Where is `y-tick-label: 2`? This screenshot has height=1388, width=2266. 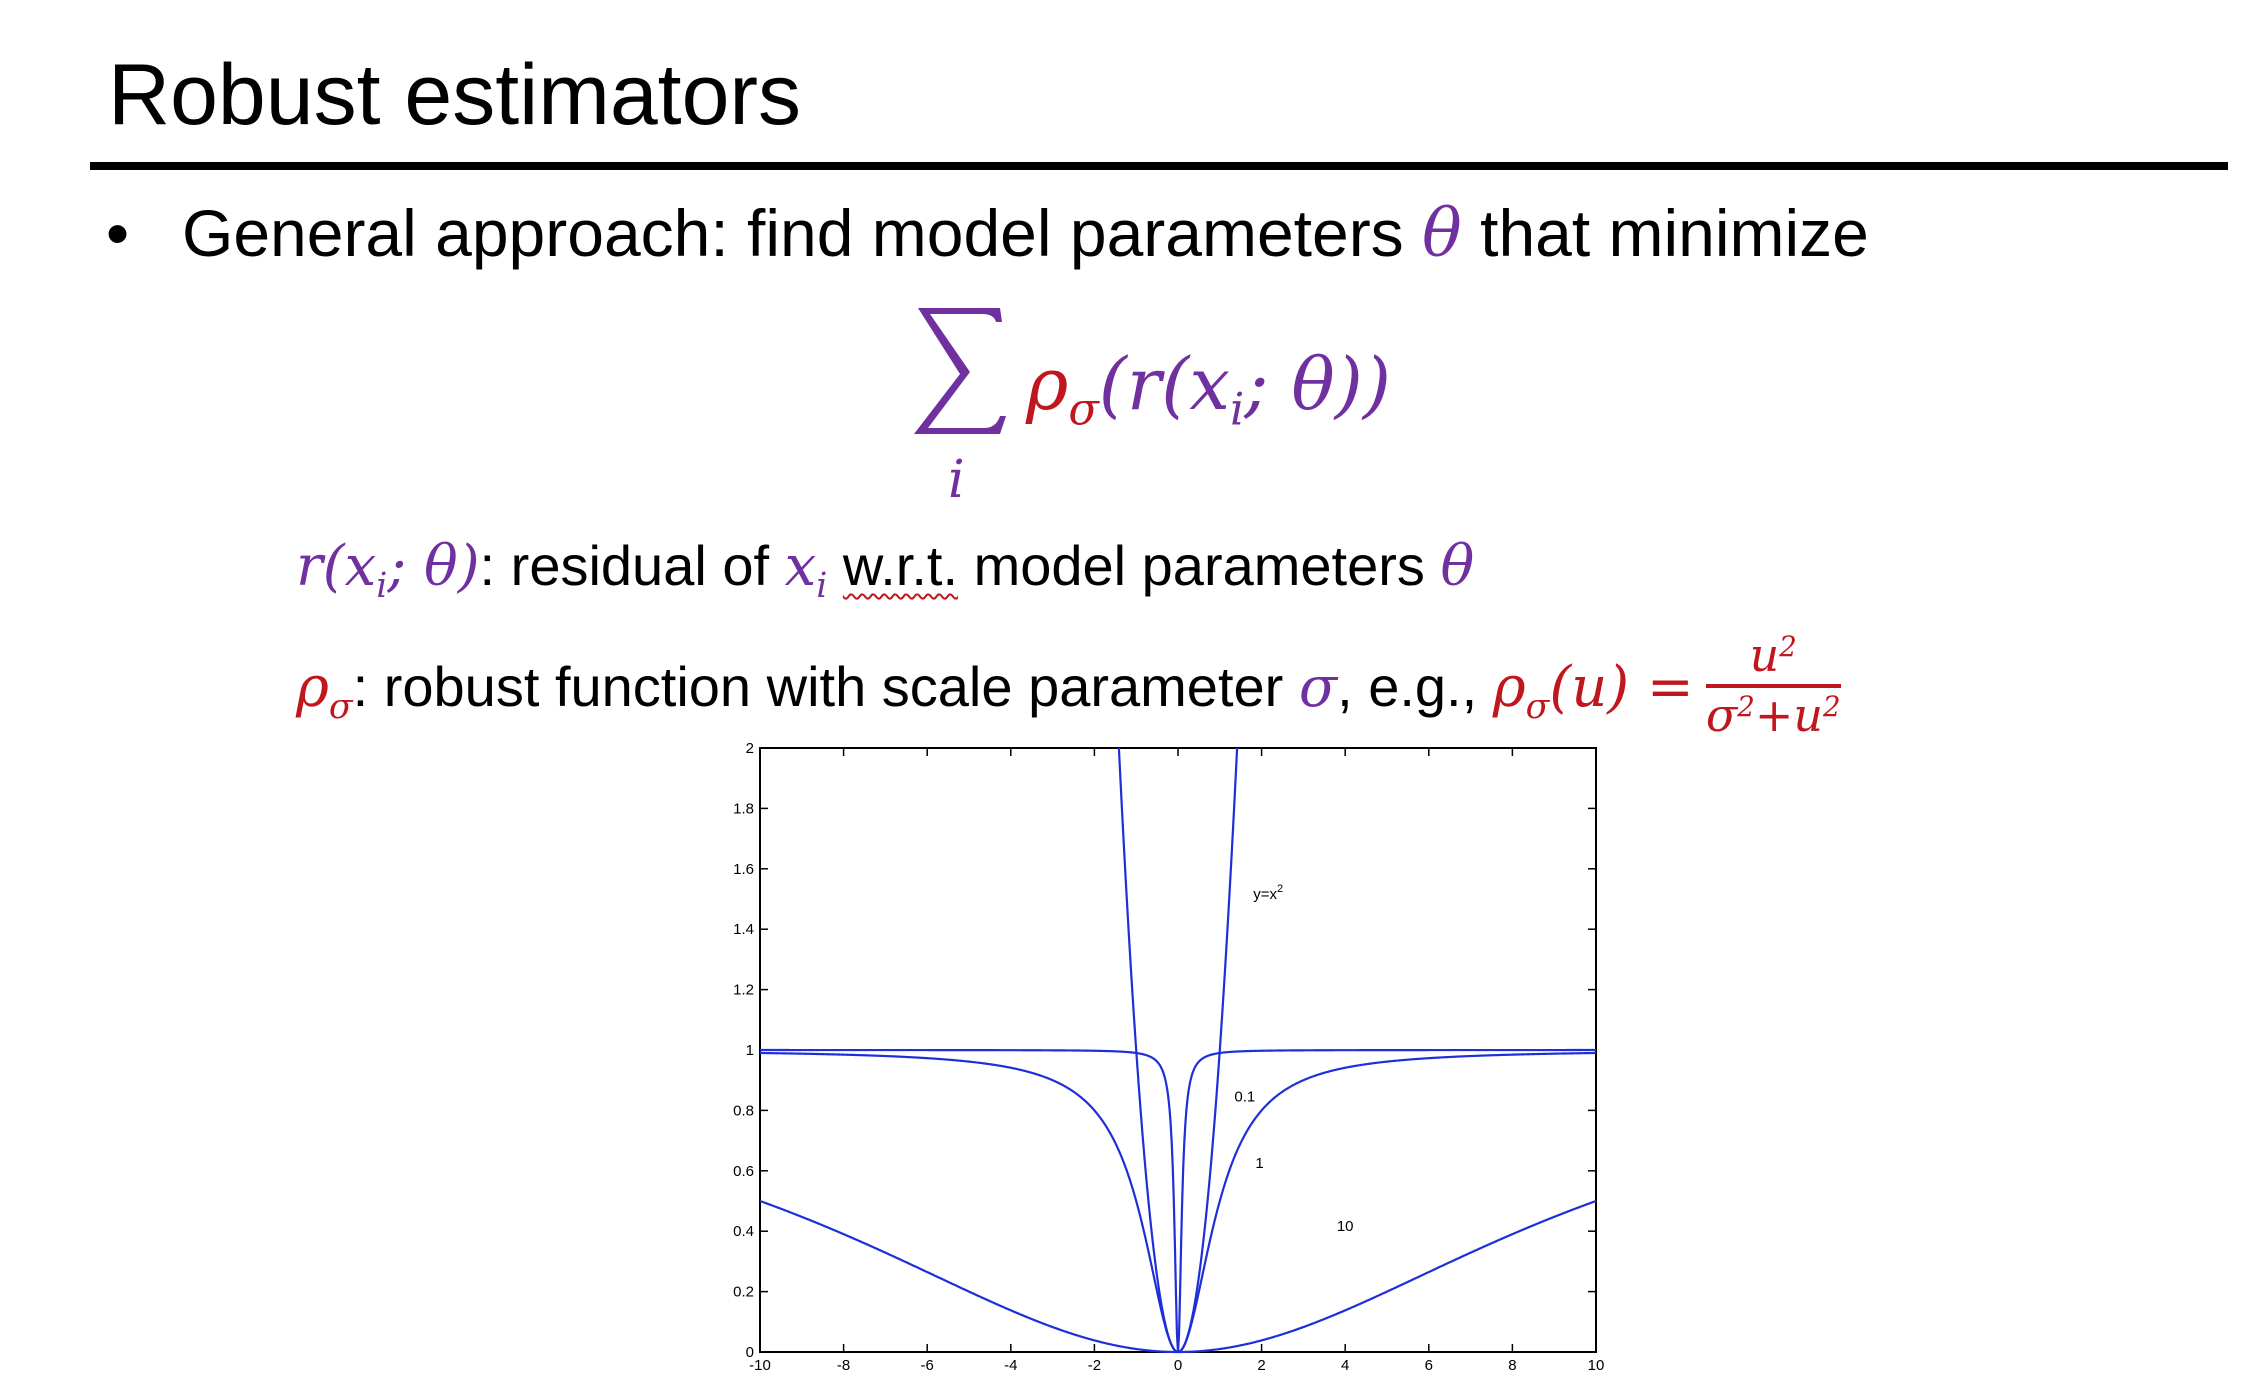 y-tick-label: 2 is located at coordinates (750, 748).